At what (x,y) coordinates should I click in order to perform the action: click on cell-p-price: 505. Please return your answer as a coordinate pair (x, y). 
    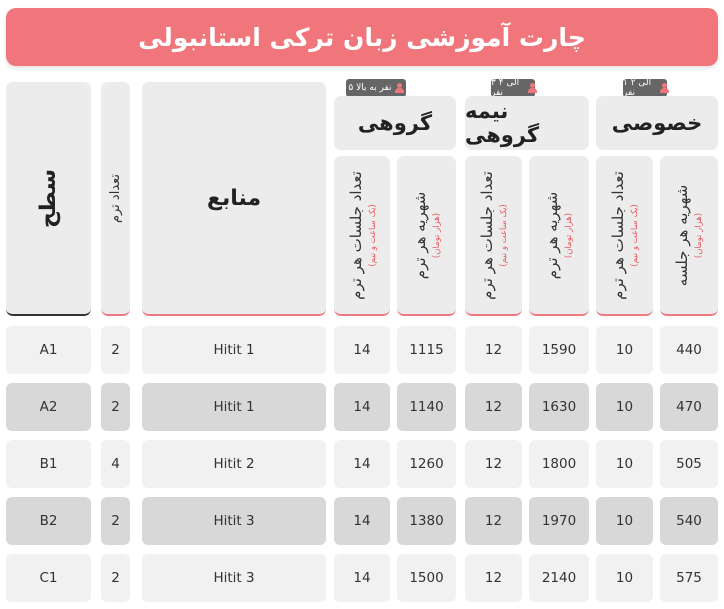
    Looking at the image, I should click on (689, 464).